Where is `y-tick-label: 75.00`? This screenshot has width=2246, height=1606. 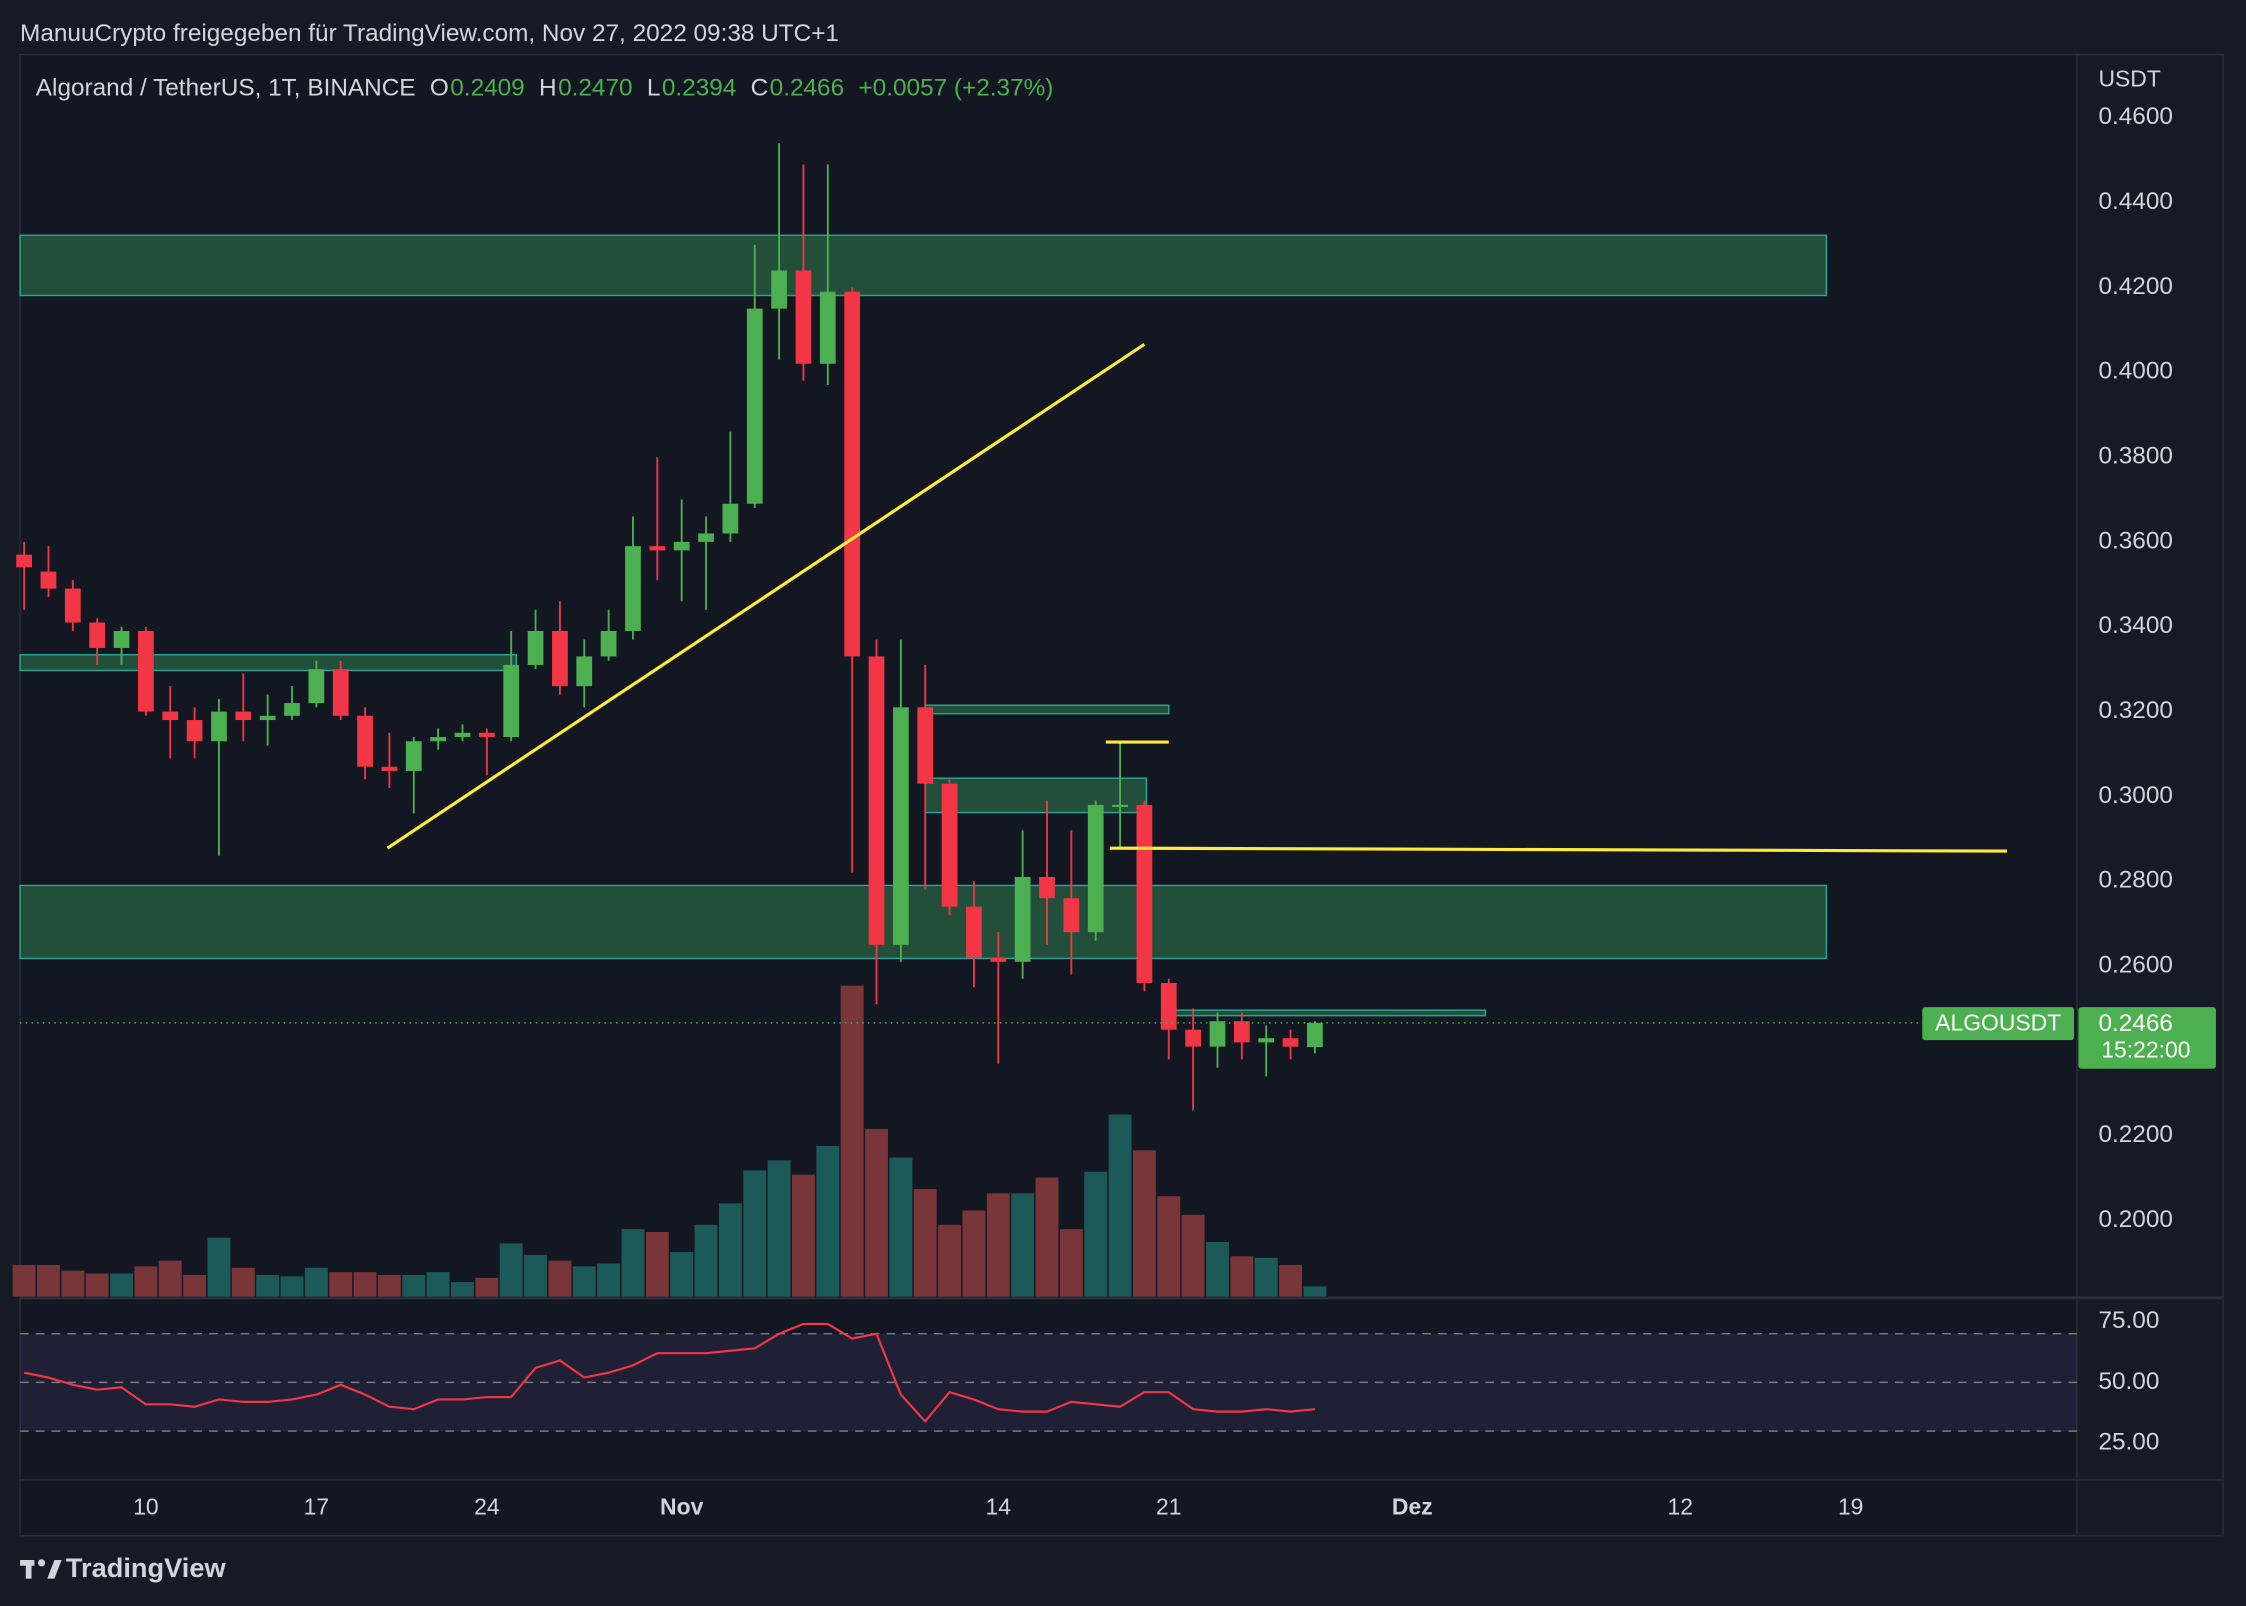 y-tick-label: 75.00 is located at coordinates (2128, 1320).